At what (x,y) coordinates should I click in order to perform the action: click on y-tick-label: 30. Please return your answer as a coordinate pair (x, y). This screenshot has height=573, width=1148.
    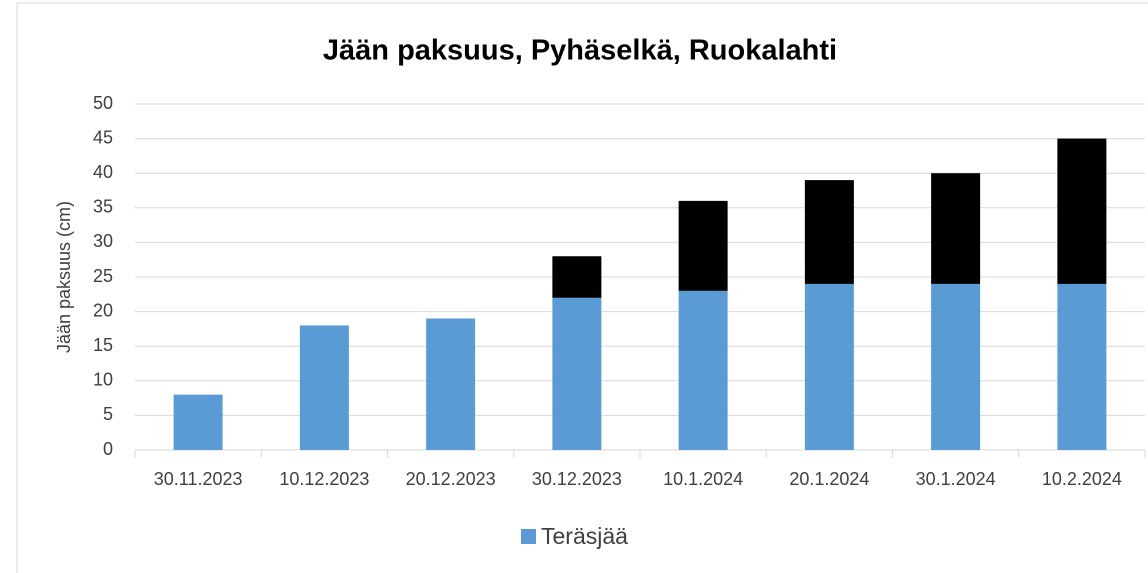
    Looking at the image, I should click on (103, 241).